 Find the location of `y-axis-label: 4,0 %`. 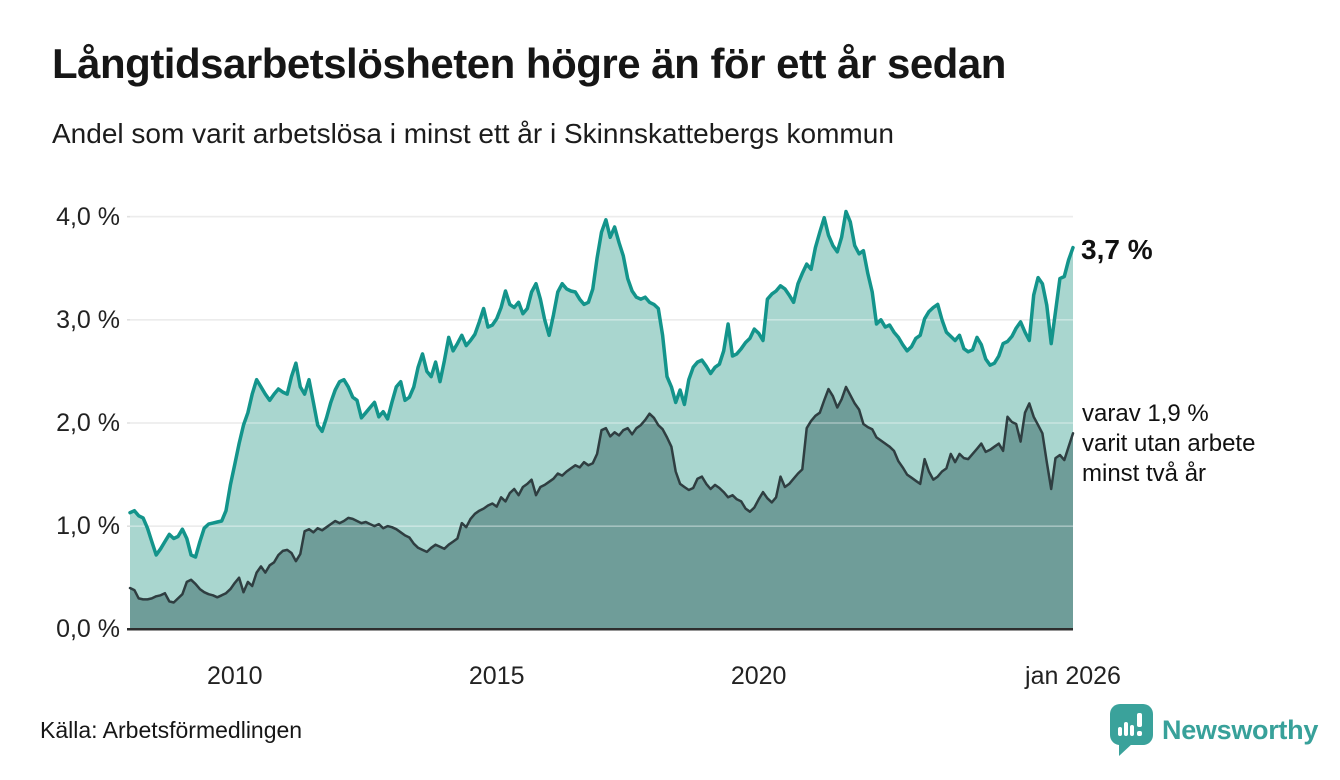

y-axis-label: 4,0 % is located at coordinates (88, 216).